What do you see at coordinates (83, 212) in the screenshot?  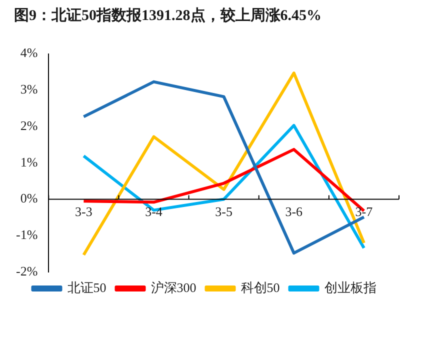 I see `x-tick-label: 3-3` at bounding box center [83, 212].